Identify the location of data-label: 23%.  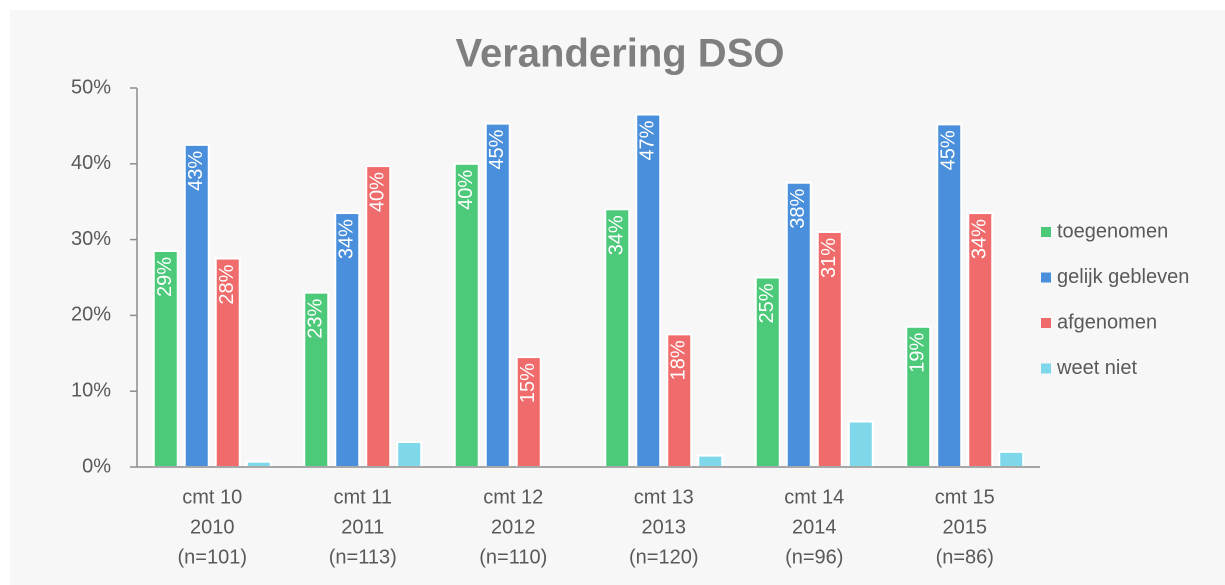
(316, 318).